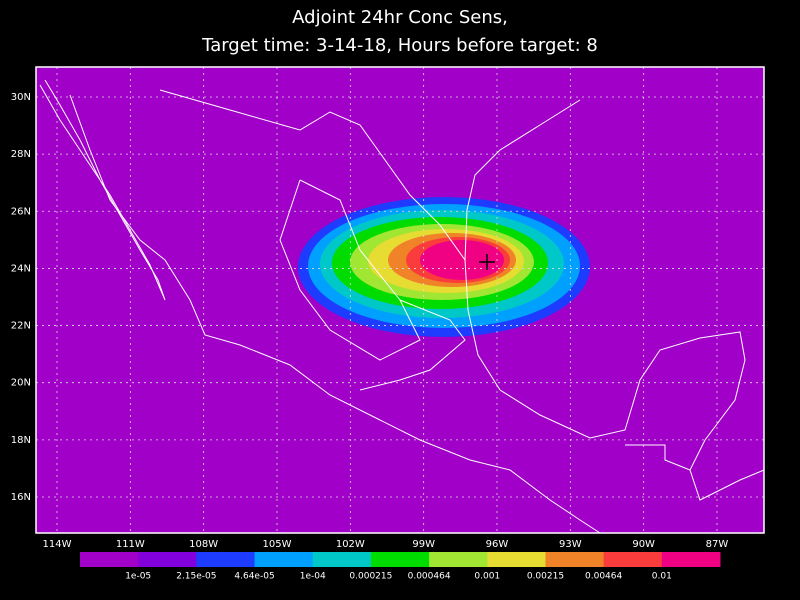 The image size is (800, 600). What do you see at coordinates (196, 577) in the screenshot?
I see `colorbar-label: 2.15e-05` at bounding box center [196, 577].